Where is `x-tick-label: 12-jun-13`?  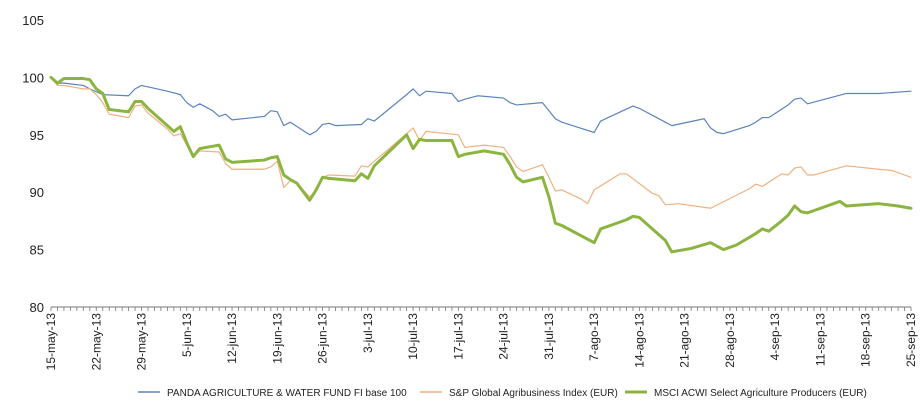
x-tick-label: 12-jun-13 is located at coordinates (232, 338).